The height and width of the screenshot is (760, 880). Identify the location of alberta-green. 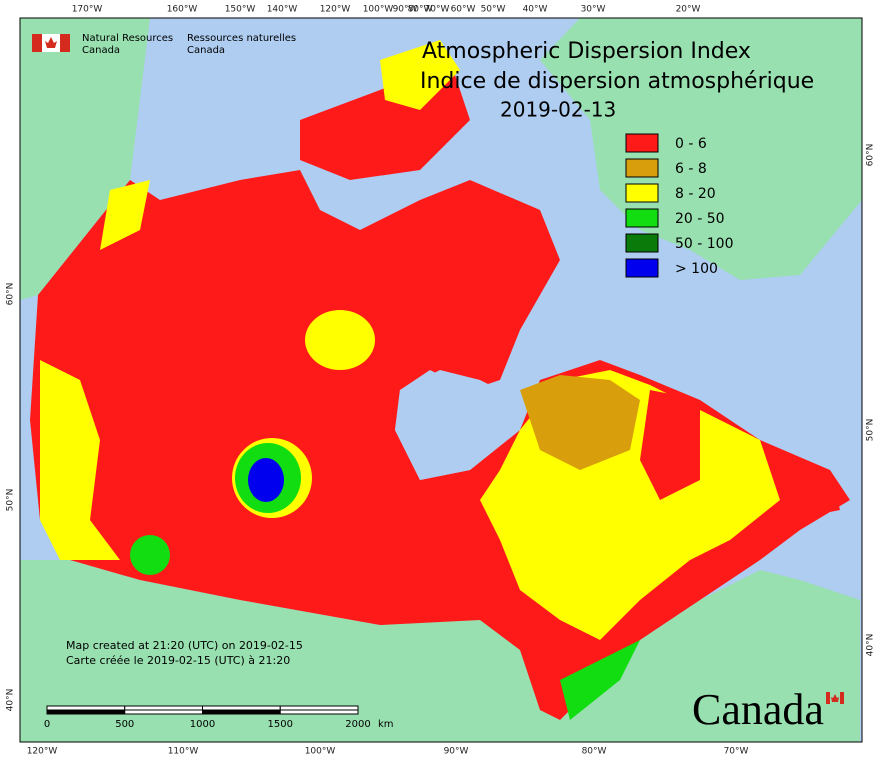
(150, 555).